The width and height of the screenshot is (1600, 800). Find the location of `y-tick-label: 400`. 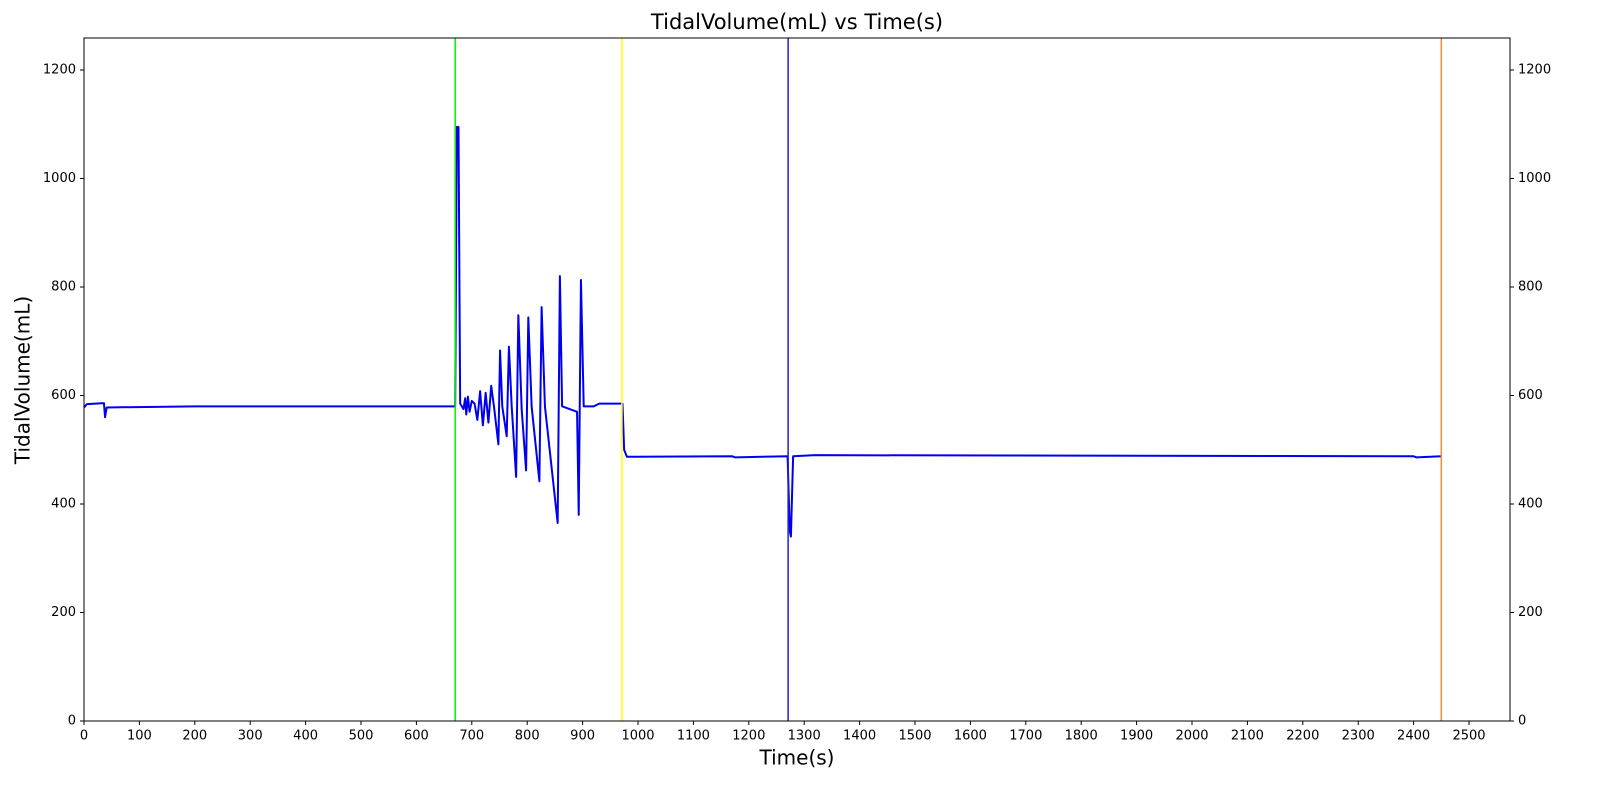

y-tick-label: 400 is located at coordinates (63, 504).